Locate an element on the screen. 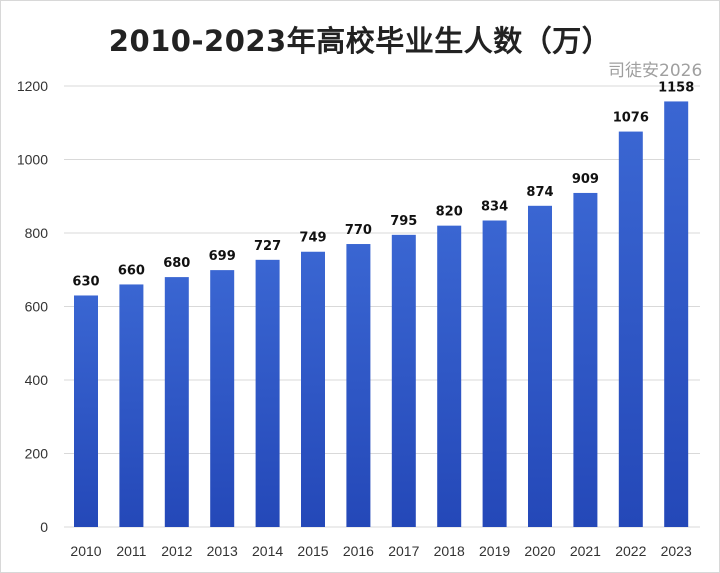 The image size is (720, 573). x-tick-label: 2012 is located at coordinates (176, 551).